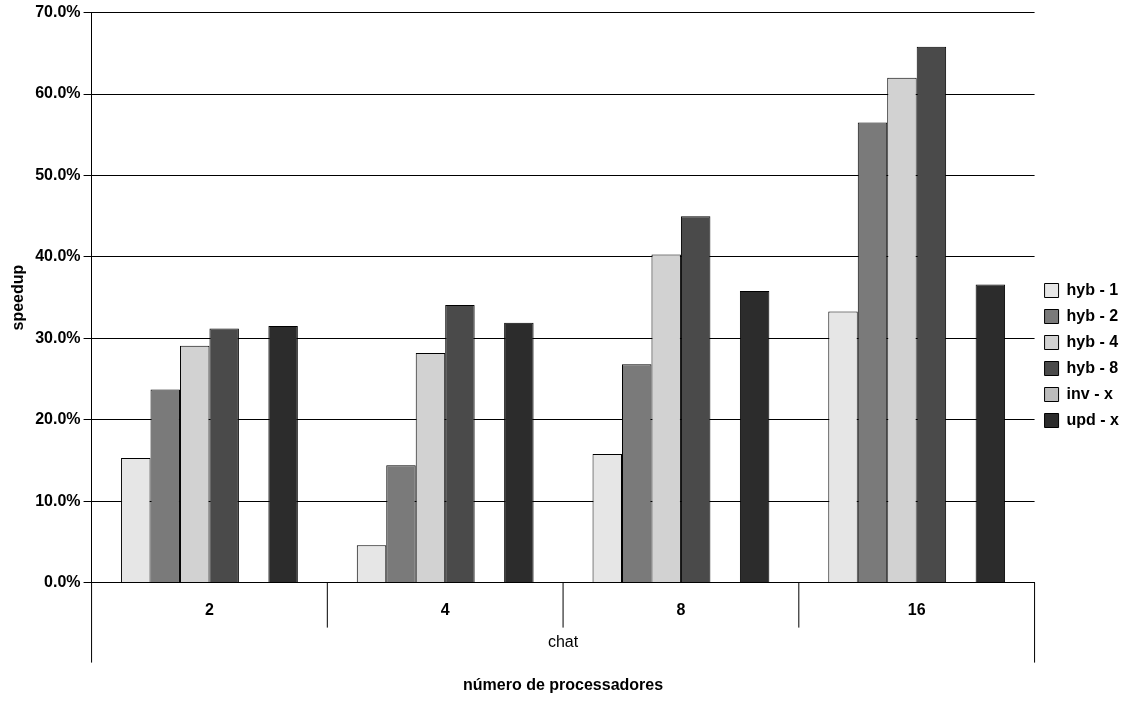 The height and width of the screenshot is (704, 1139). Describe the element at coordinates (58, 337) in the screenshot. I see `y-tick-label: 30.0%` at that location.